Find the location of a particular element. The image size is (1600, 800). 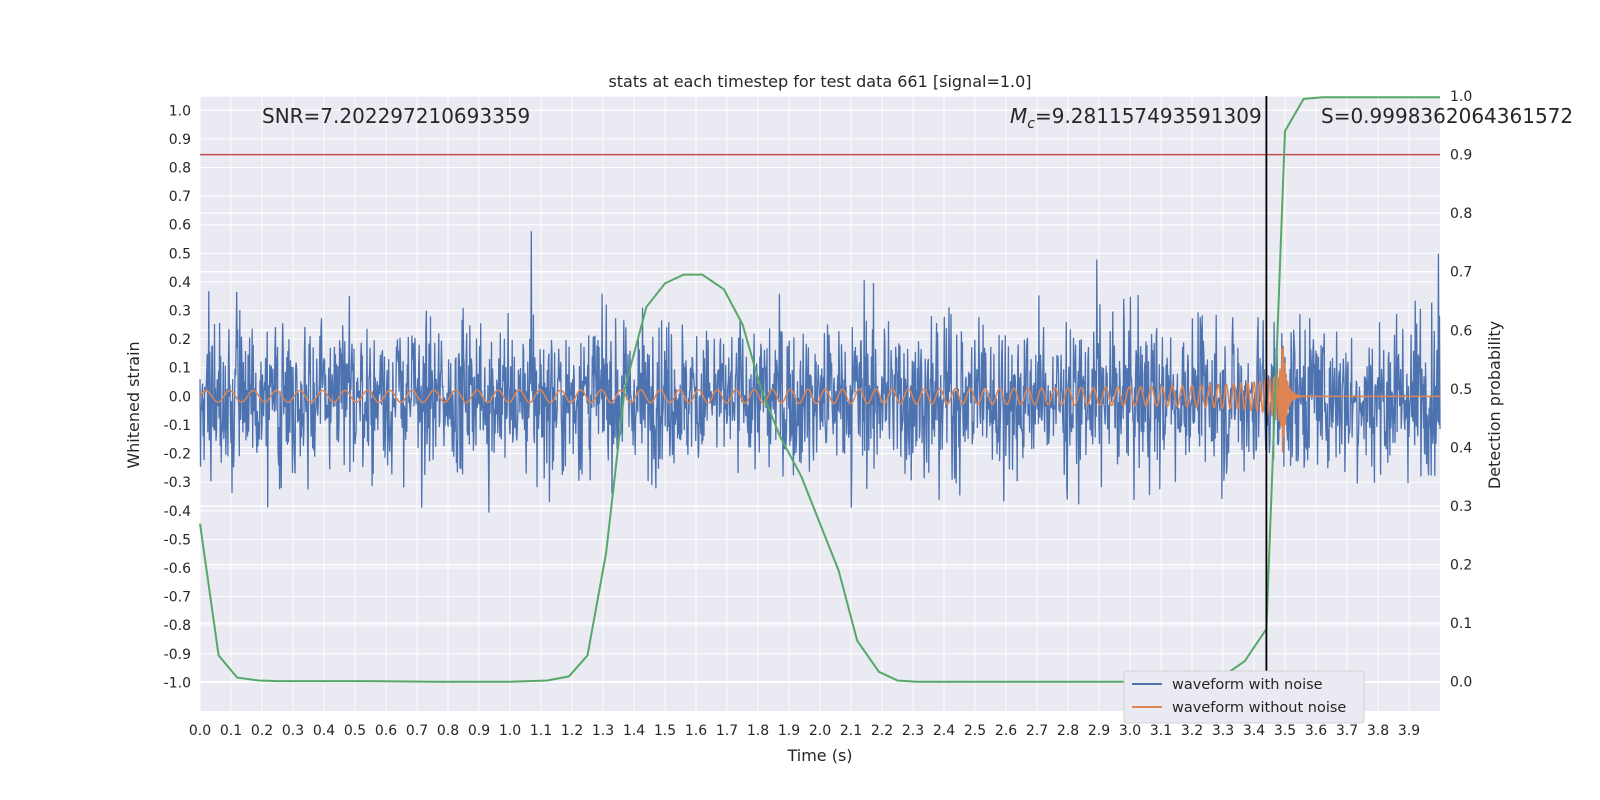

x-tick-label: 2.4 is located at coordinates (944, 731).